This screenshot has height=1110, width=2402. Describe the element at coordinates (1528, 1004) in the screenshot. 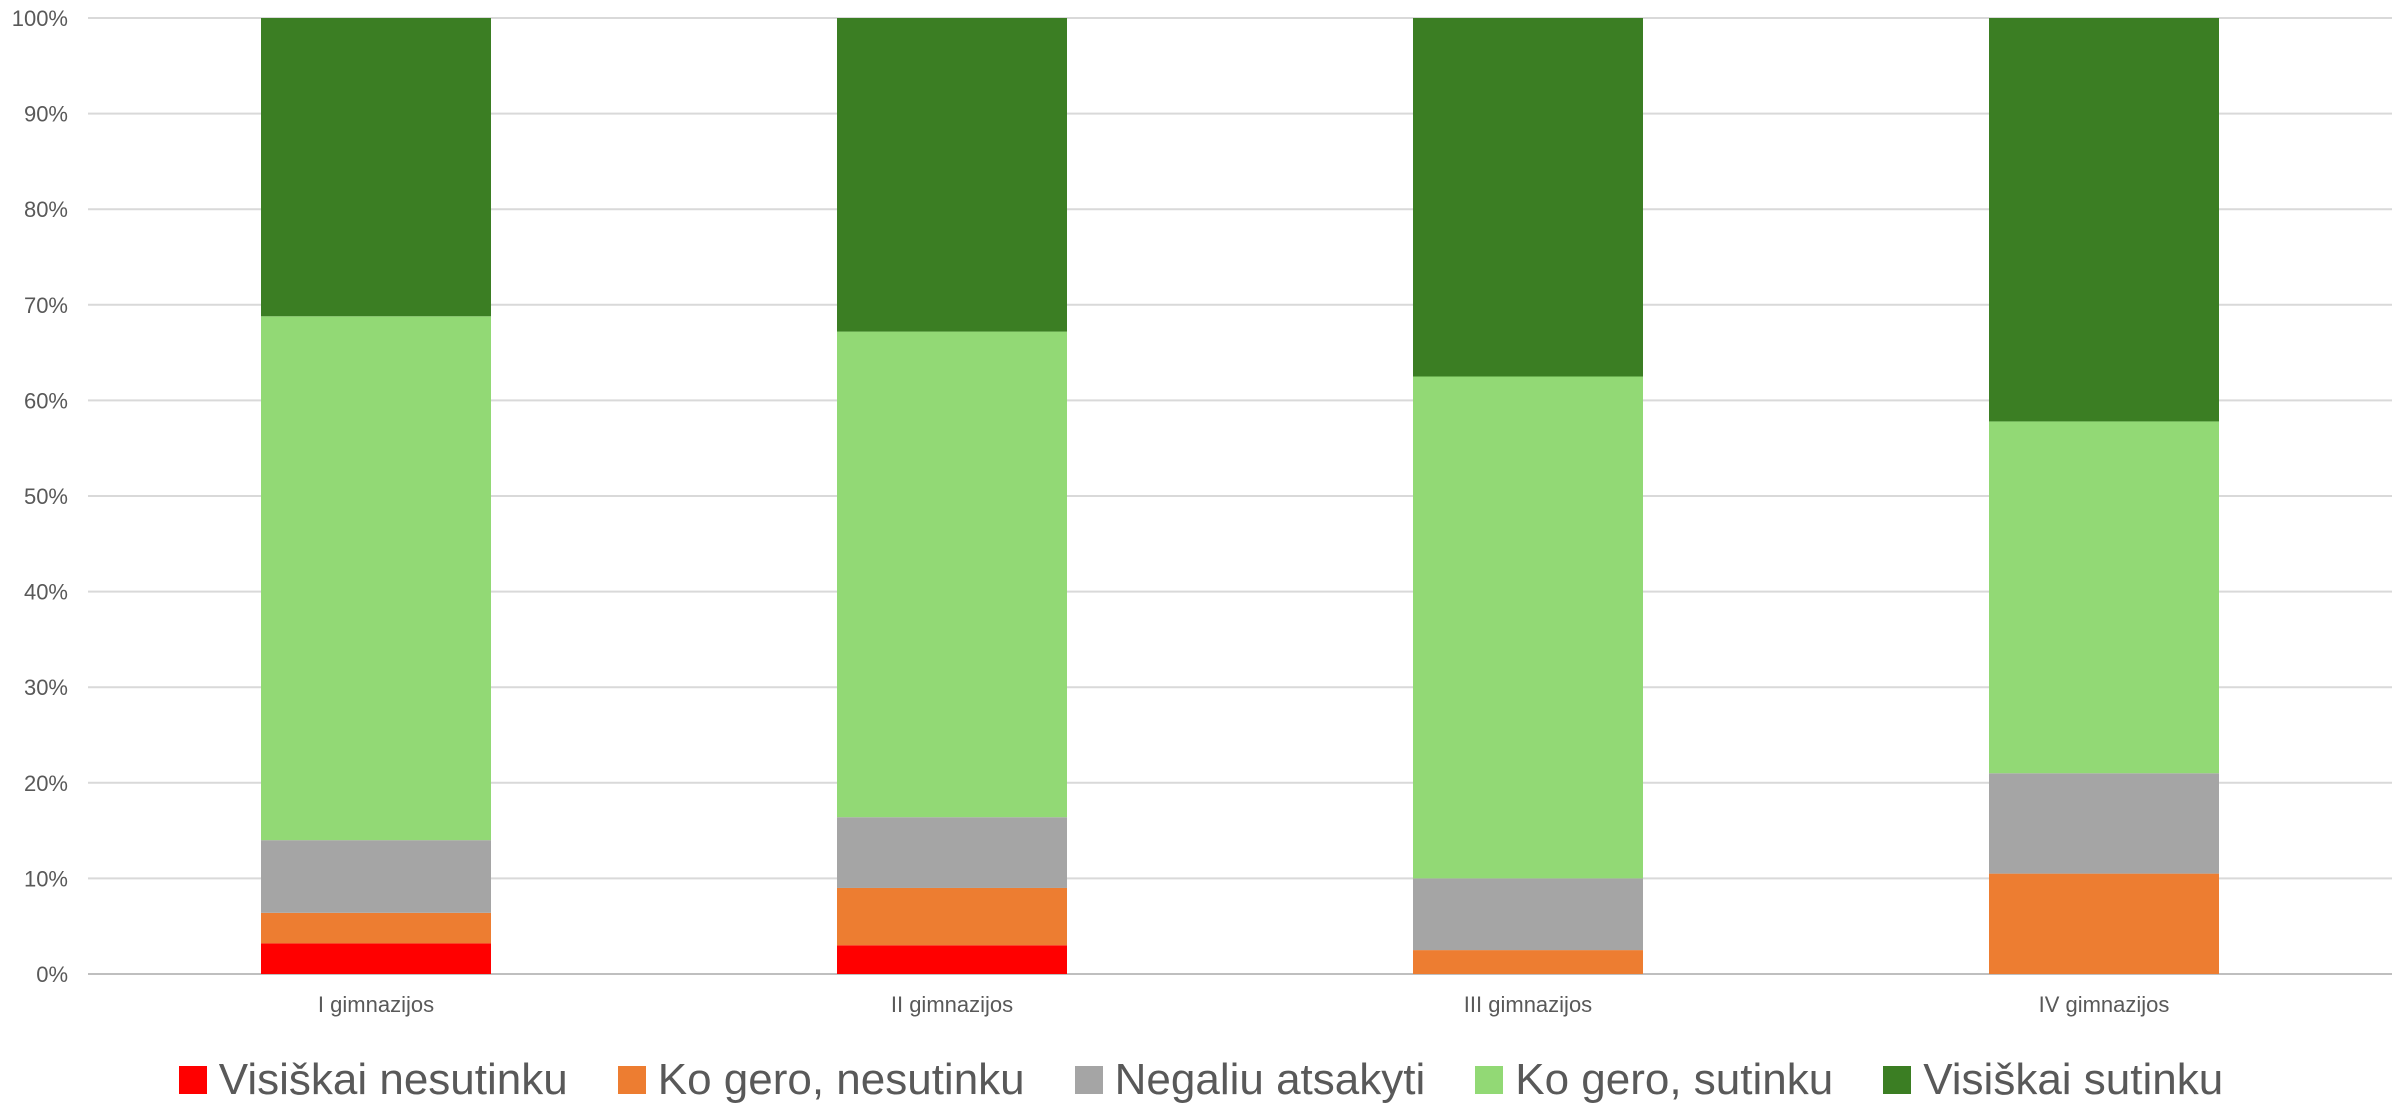

I see `x-category-label: III gimnazijos` at that location.